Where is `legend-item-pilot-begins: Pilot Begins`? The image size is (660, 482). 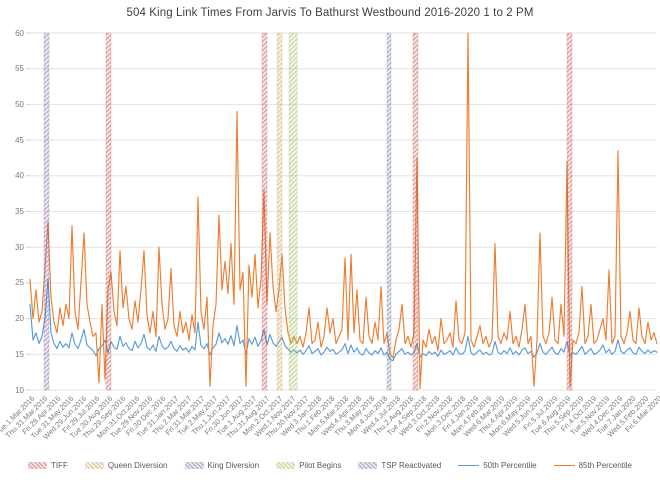
legend-item-pilot-begins: Pilot Begins is located at coordinates (308, 465).